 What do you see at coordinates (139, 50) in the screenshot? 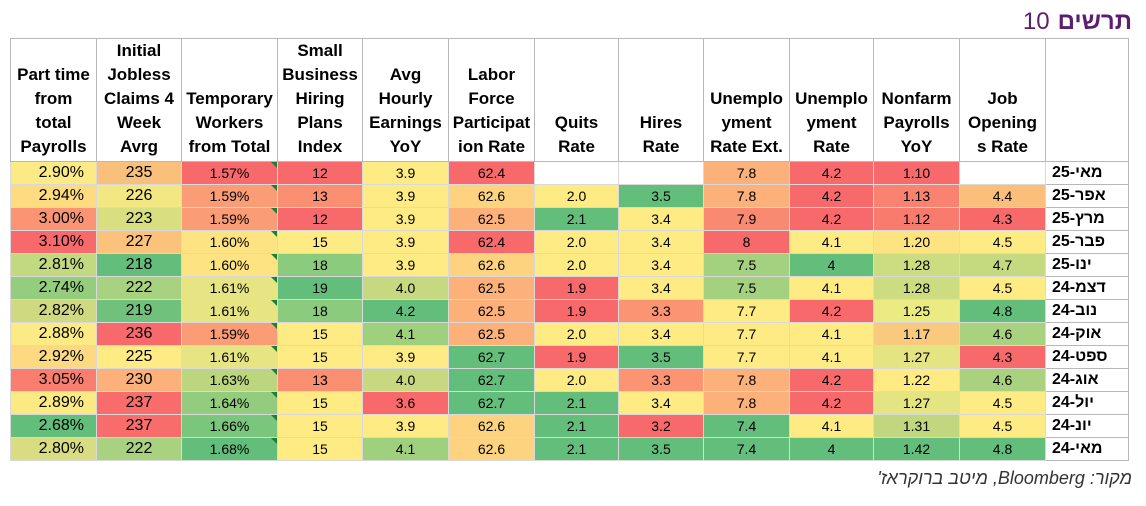
I see `column-header-line: Initial` at bounding box center [139, 50].